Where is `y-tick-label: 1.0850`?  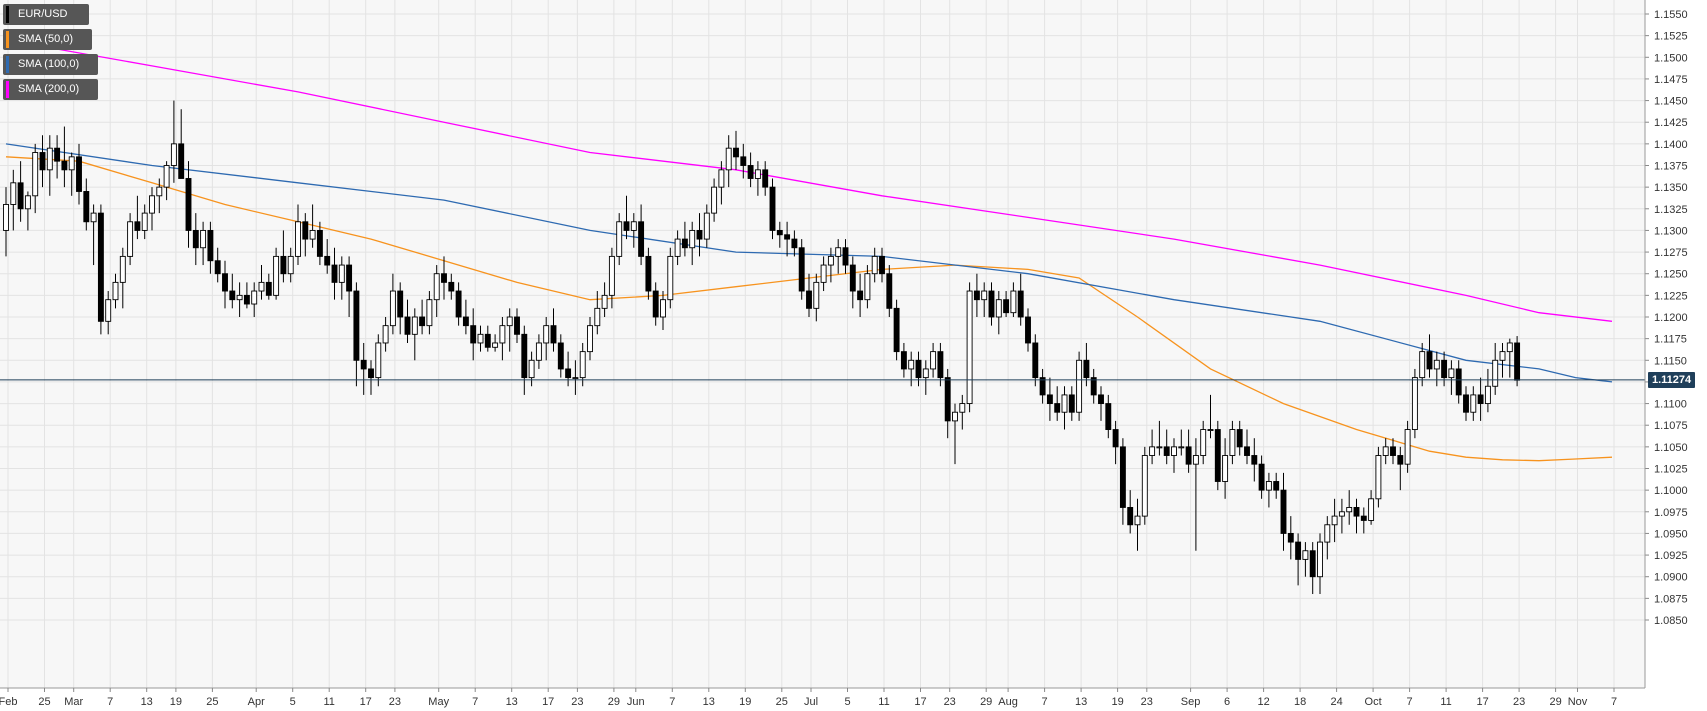 y-tick-label: 1.0850 is located at coordinates (1671, 621).